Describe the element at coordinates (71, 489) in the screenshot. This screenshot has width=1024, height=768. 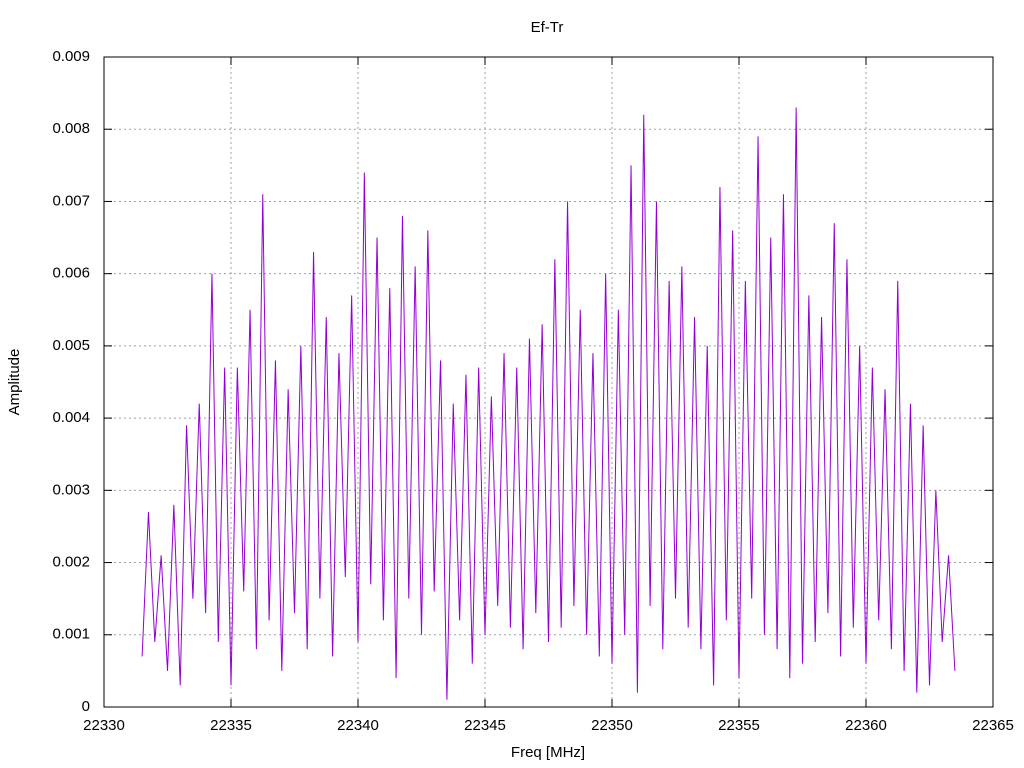
I see `y-tick-label: 0.003` at that location.